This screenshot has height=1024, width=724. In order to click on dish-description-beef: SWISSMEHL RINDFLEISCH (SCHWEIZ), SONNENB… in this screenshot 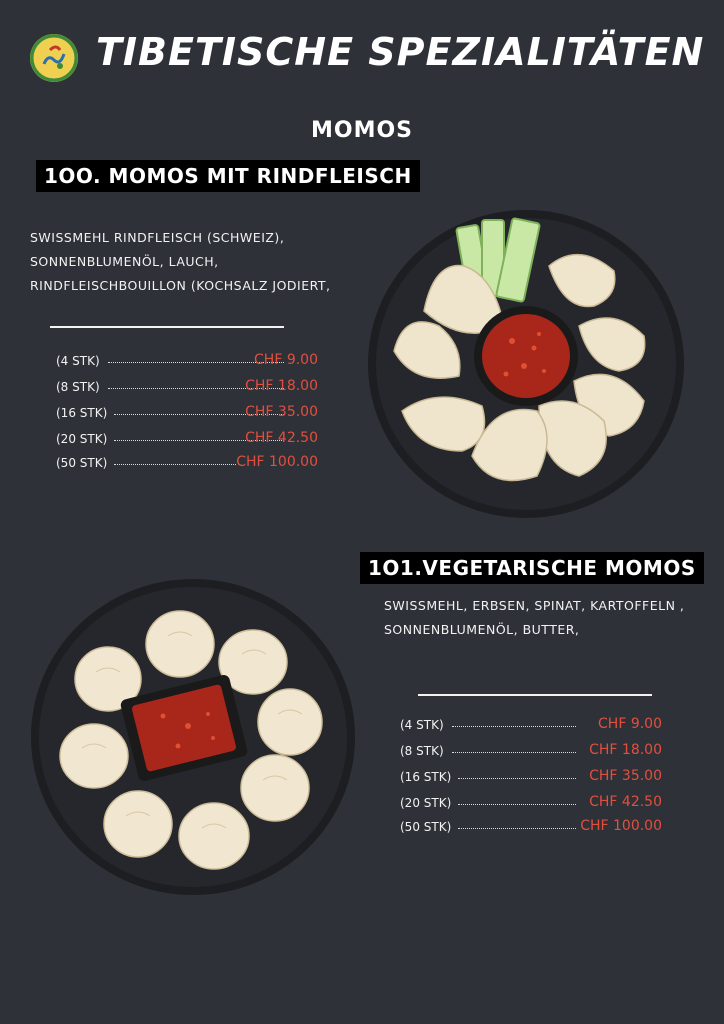, I will do `click(180, 262)`.